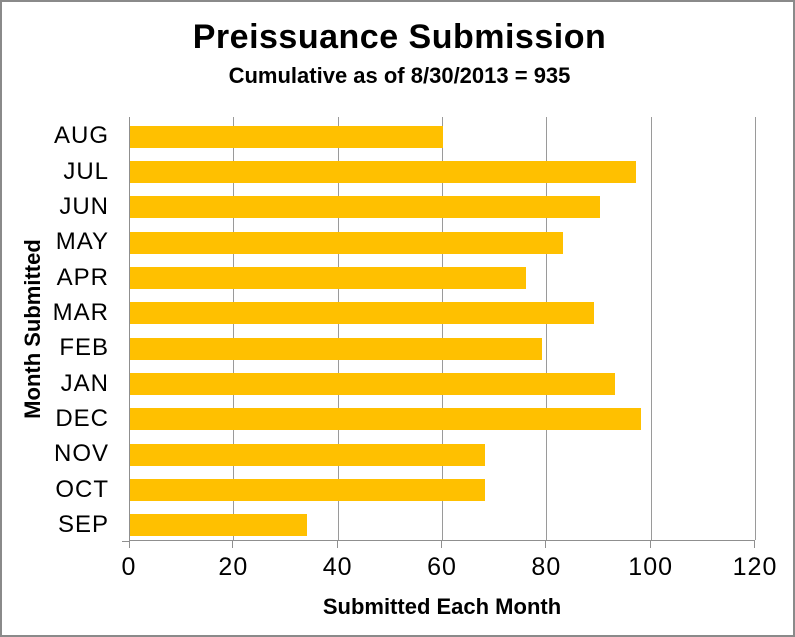 The width and height of the screenshot is (795, 637). What do you see at coordinates (129, 567) in the screenshot?
I see `x-tick-label-0: 0` at bounding box center [129, 567].